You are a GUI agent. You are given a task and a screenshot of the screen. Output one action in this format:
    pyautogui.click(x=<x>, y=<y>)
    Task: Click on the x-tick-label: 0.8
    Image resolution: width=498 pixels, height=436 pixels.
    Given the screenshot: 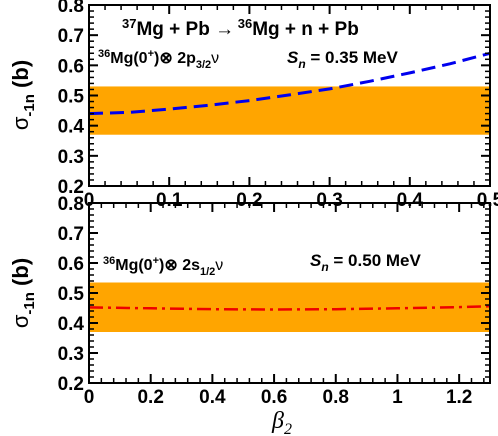 What is the action you would take?
    pyautogui.click(x=336, y=397)
    